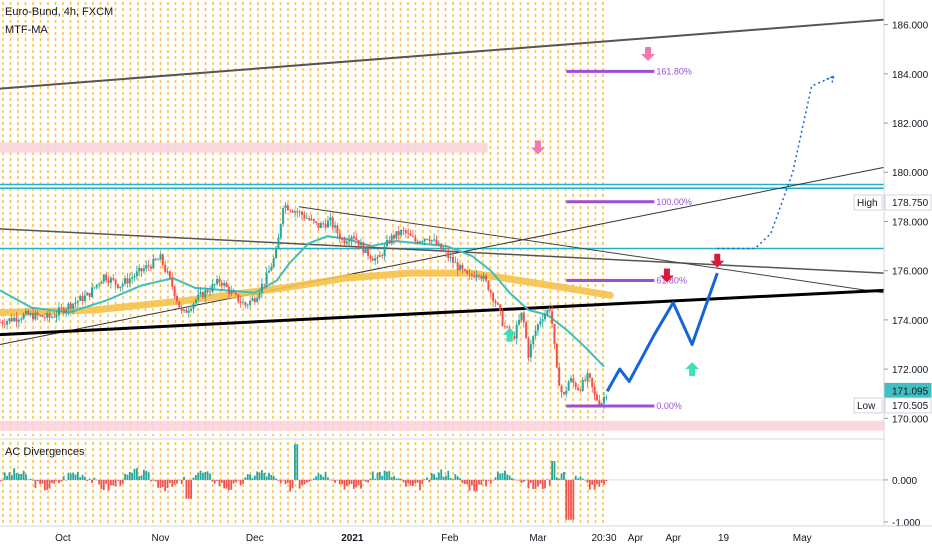  Describe the element at coordinates (509, 334) in the screenshot. I see `up-arrow-icon` at that location.